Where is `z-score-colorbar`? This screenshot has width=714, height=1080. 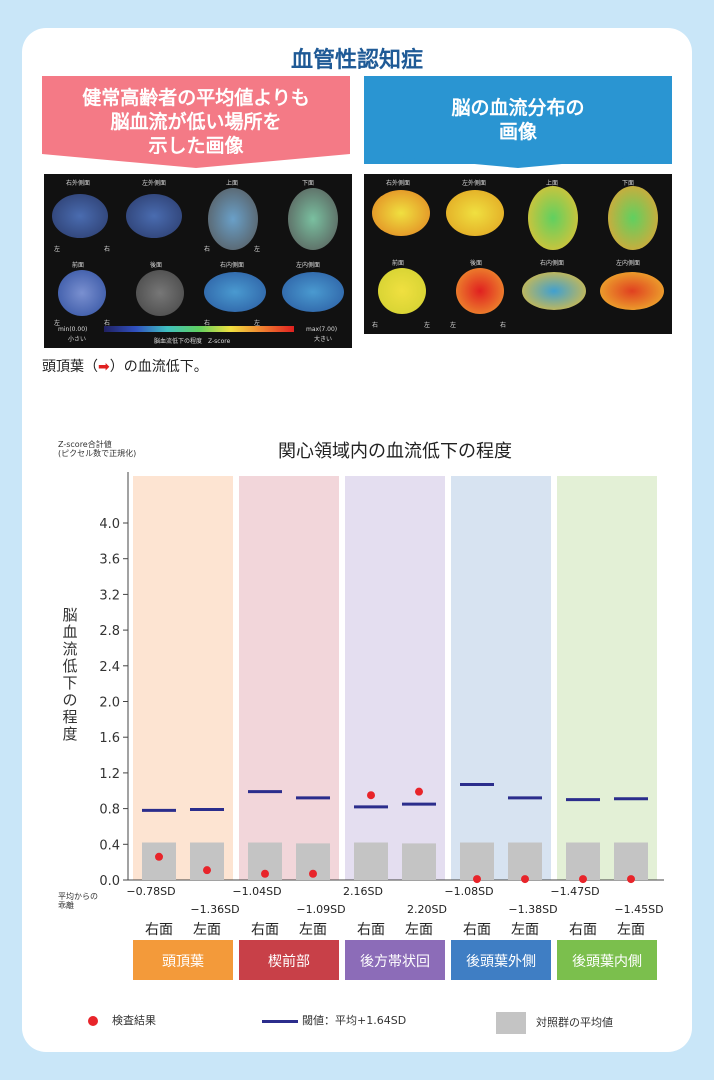 z-score-colorbar is located at coordinates (199, 329).